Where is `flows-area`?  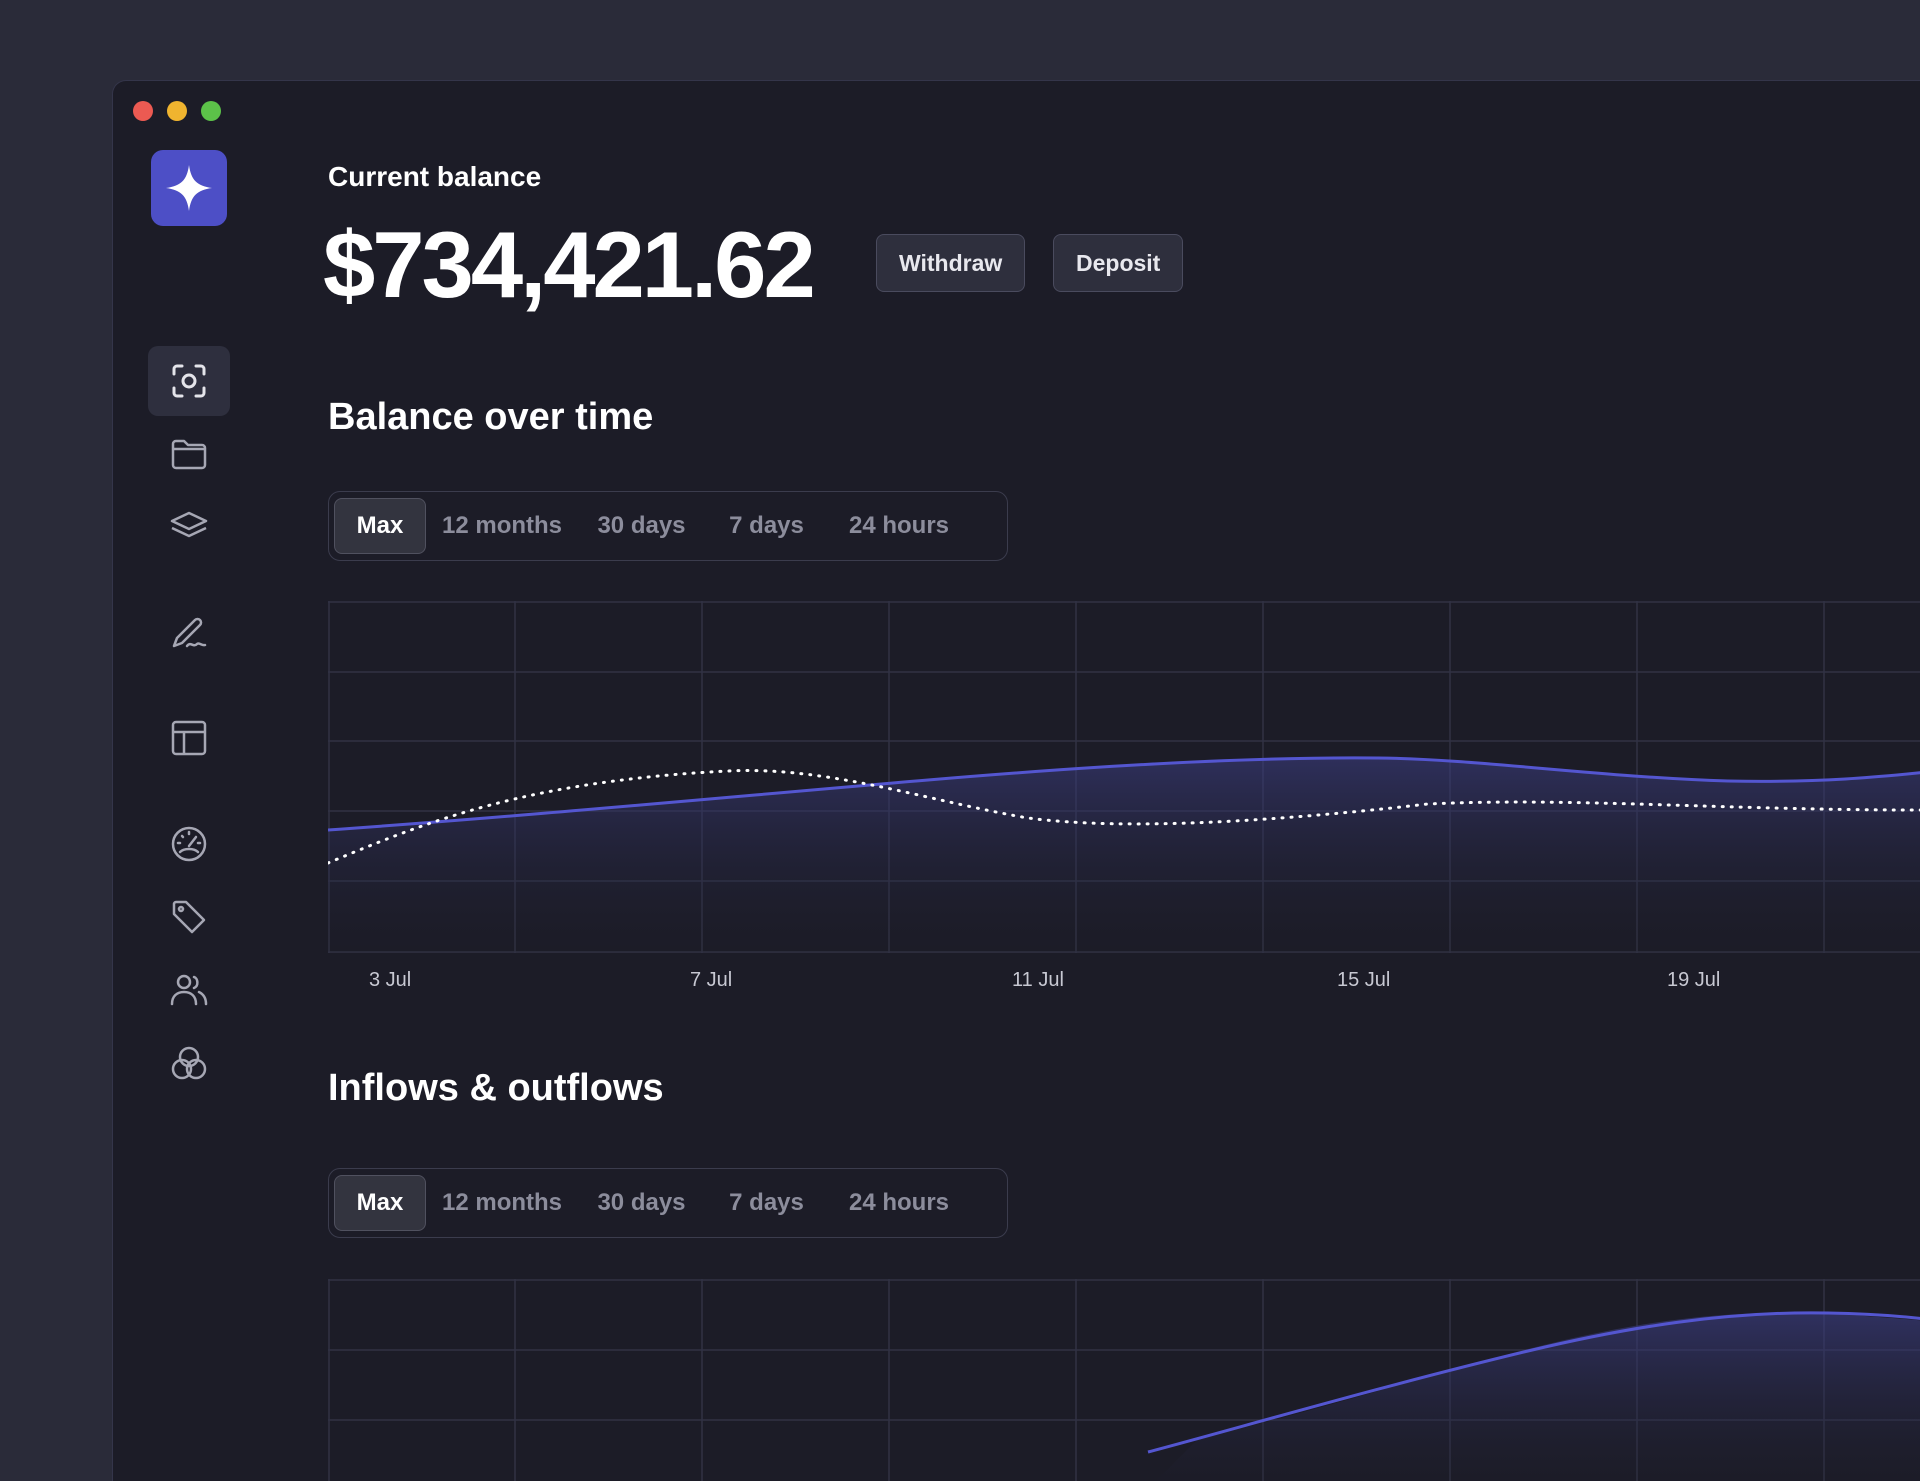 flows-area is located at coordinates (1538, 1396).